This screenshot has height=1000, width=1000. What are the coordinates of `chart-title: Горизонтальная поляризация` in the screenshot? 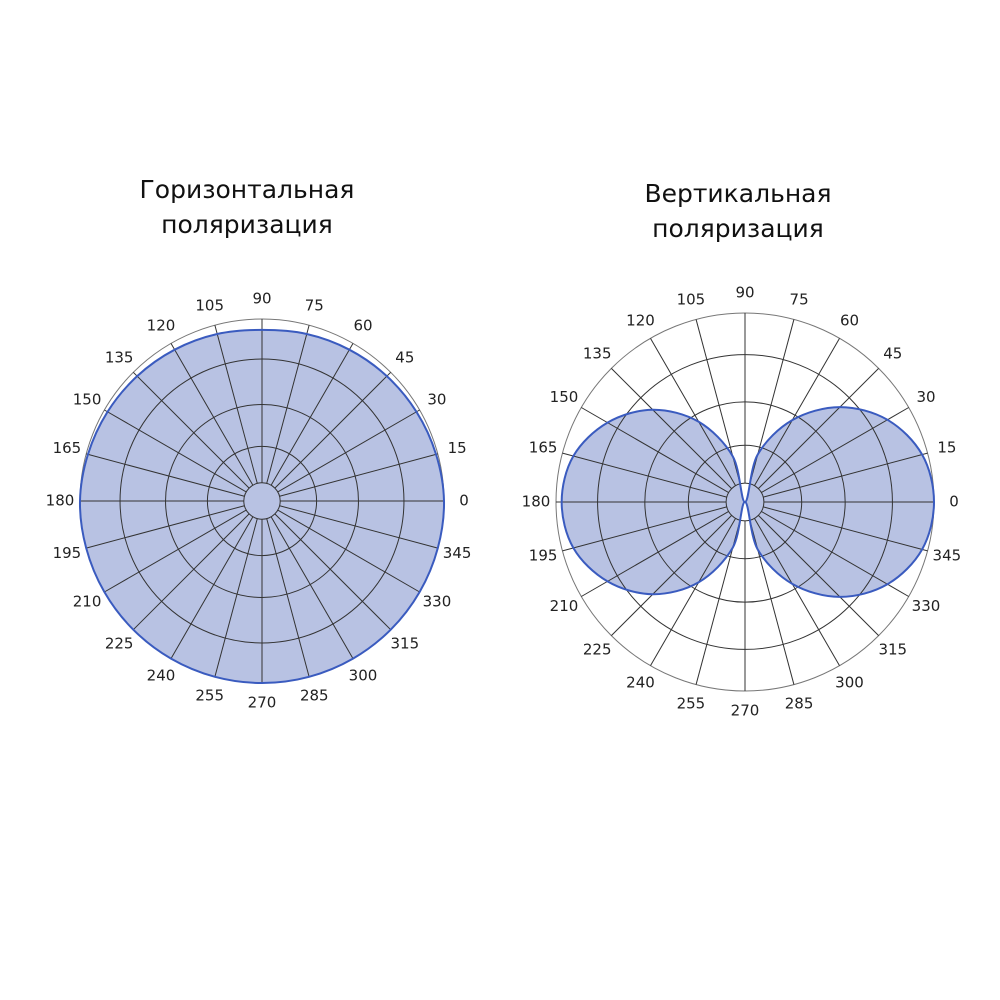 It's located at (247, 207).